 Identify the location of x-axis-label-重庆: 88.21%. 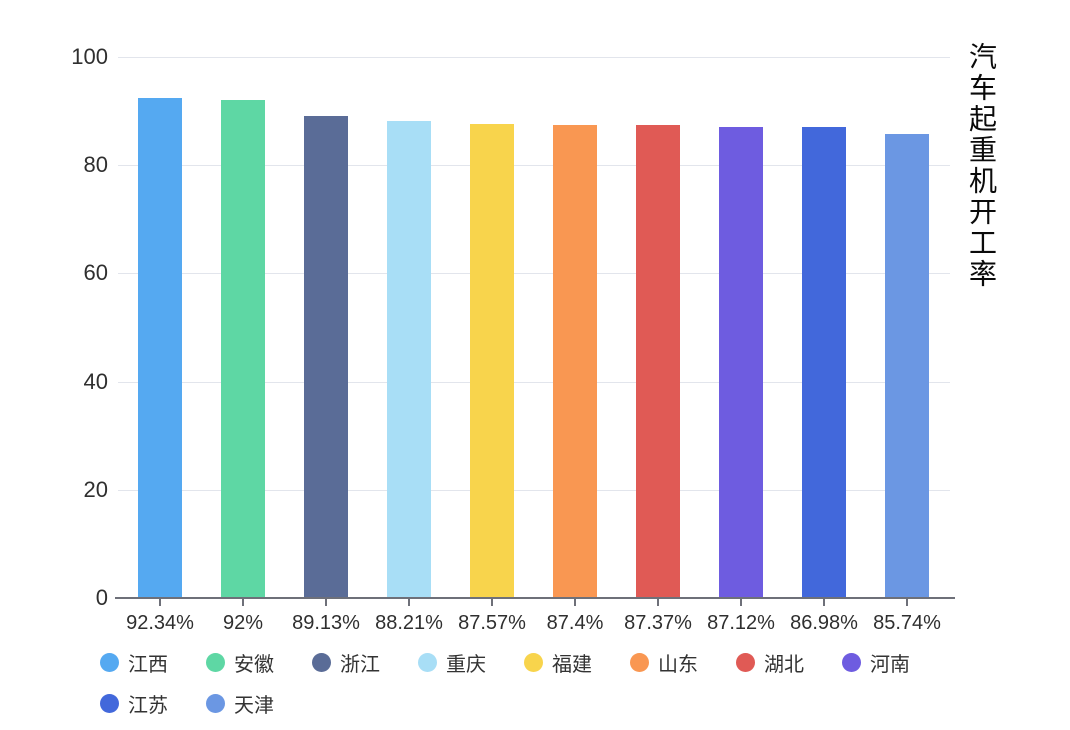
(409, 623).